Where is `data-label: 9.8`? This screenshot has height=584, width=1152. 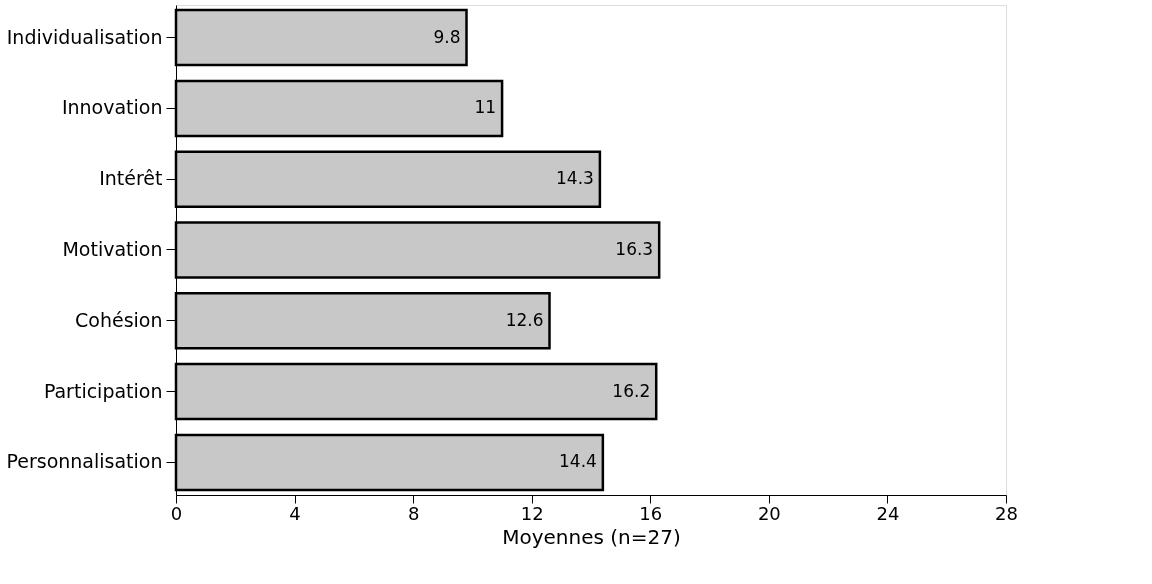 data-label: 9.8 is located at coordinates (447, 36).